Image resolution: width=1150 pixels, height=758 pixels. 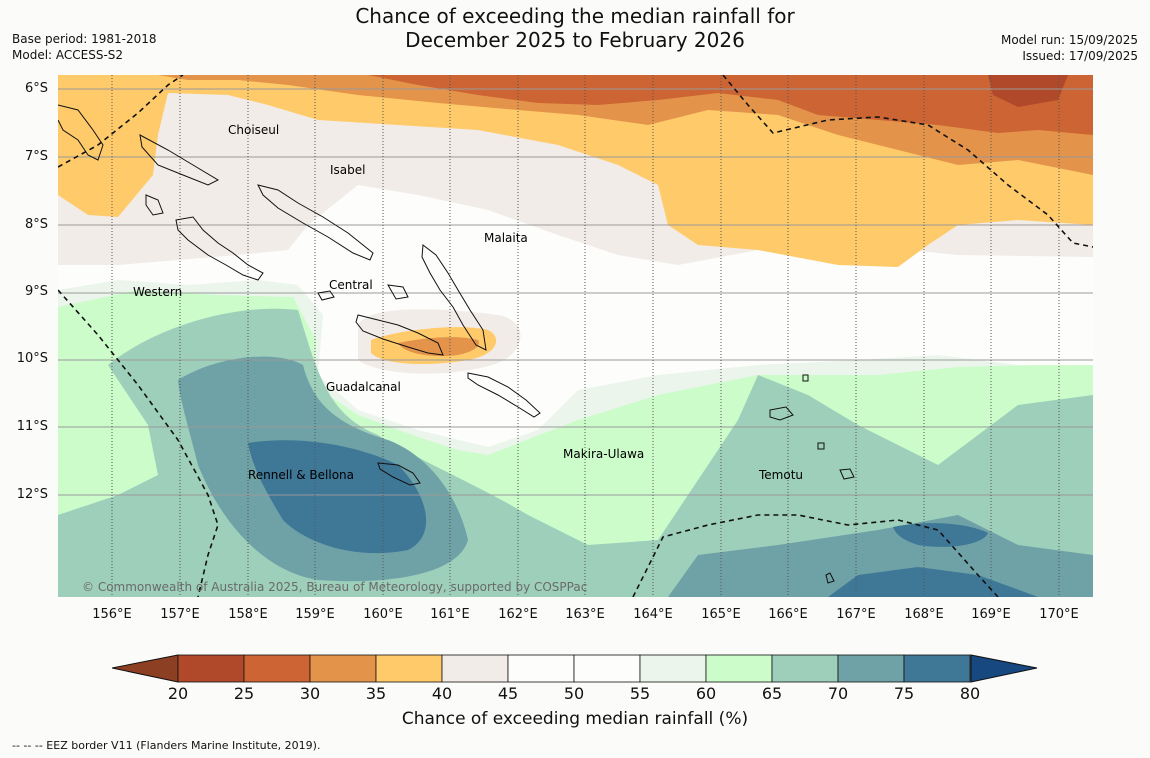 I want to click on colorbar-tick-75: 75, so click(x=904, y=693).